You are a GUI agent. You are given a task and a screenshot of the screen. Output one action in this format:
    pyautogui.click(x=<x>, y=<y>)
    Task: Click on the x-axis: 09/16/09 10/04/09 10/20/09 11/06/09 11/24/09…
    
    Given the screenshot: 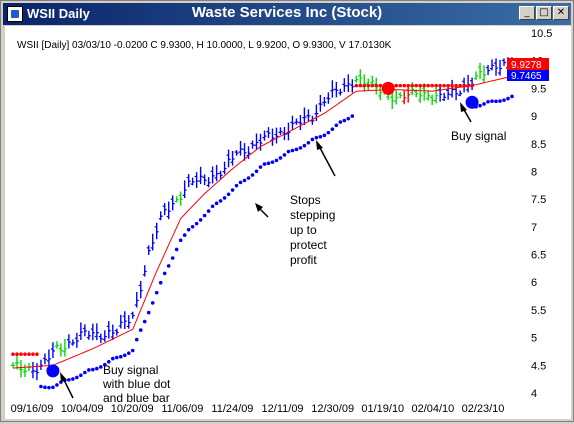 What is the action you would take?
    pyautogui.click(x=258, y=409)
    